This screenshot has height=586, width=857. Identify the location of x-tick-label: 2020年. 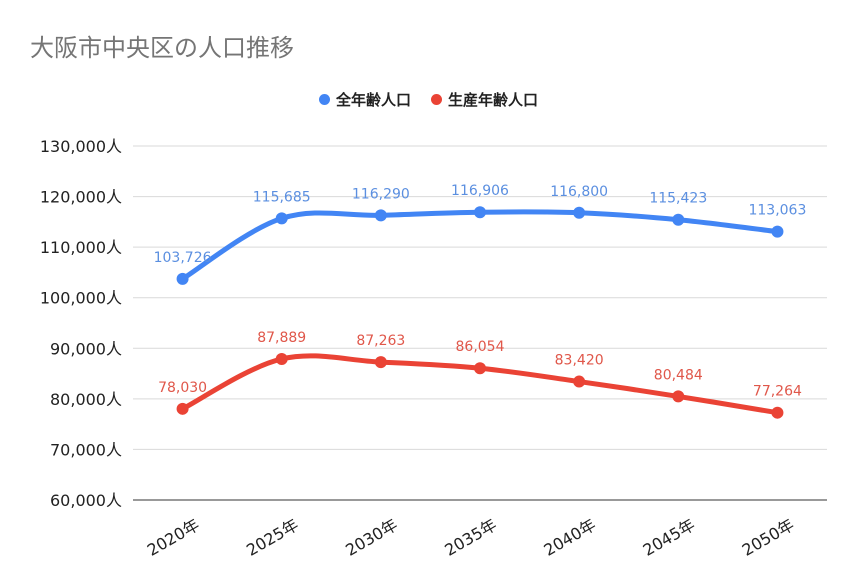
(173, 537).